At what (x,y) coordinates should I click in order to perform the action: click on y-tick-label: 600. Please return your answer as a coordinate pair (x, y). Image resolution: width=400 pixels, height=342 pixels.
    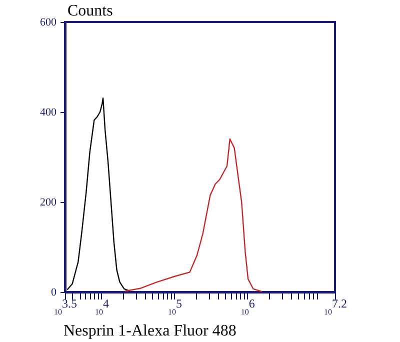
    Looking at the image, I should click on (48, 22).